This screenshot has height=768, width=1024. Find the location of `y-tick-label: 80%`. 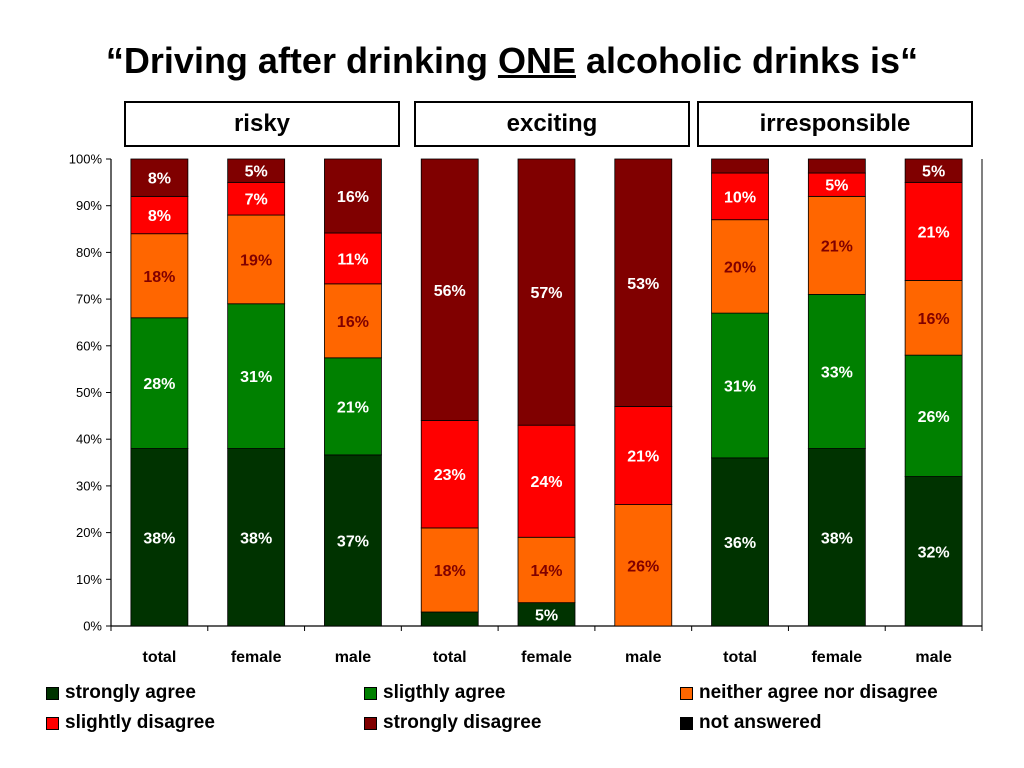

y-tick-label: 80% is located at coordinates (89, 252).